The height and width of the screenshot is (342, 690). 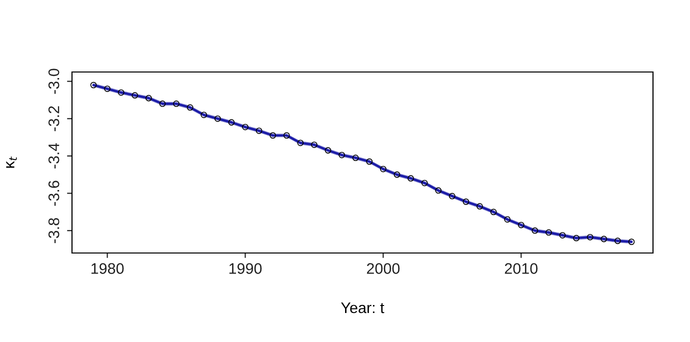 What do you see at coordinates (11, 162) in the screenshot?
I see `y-axis-title: κ$_{t}$` at bounding box center [11, 162].